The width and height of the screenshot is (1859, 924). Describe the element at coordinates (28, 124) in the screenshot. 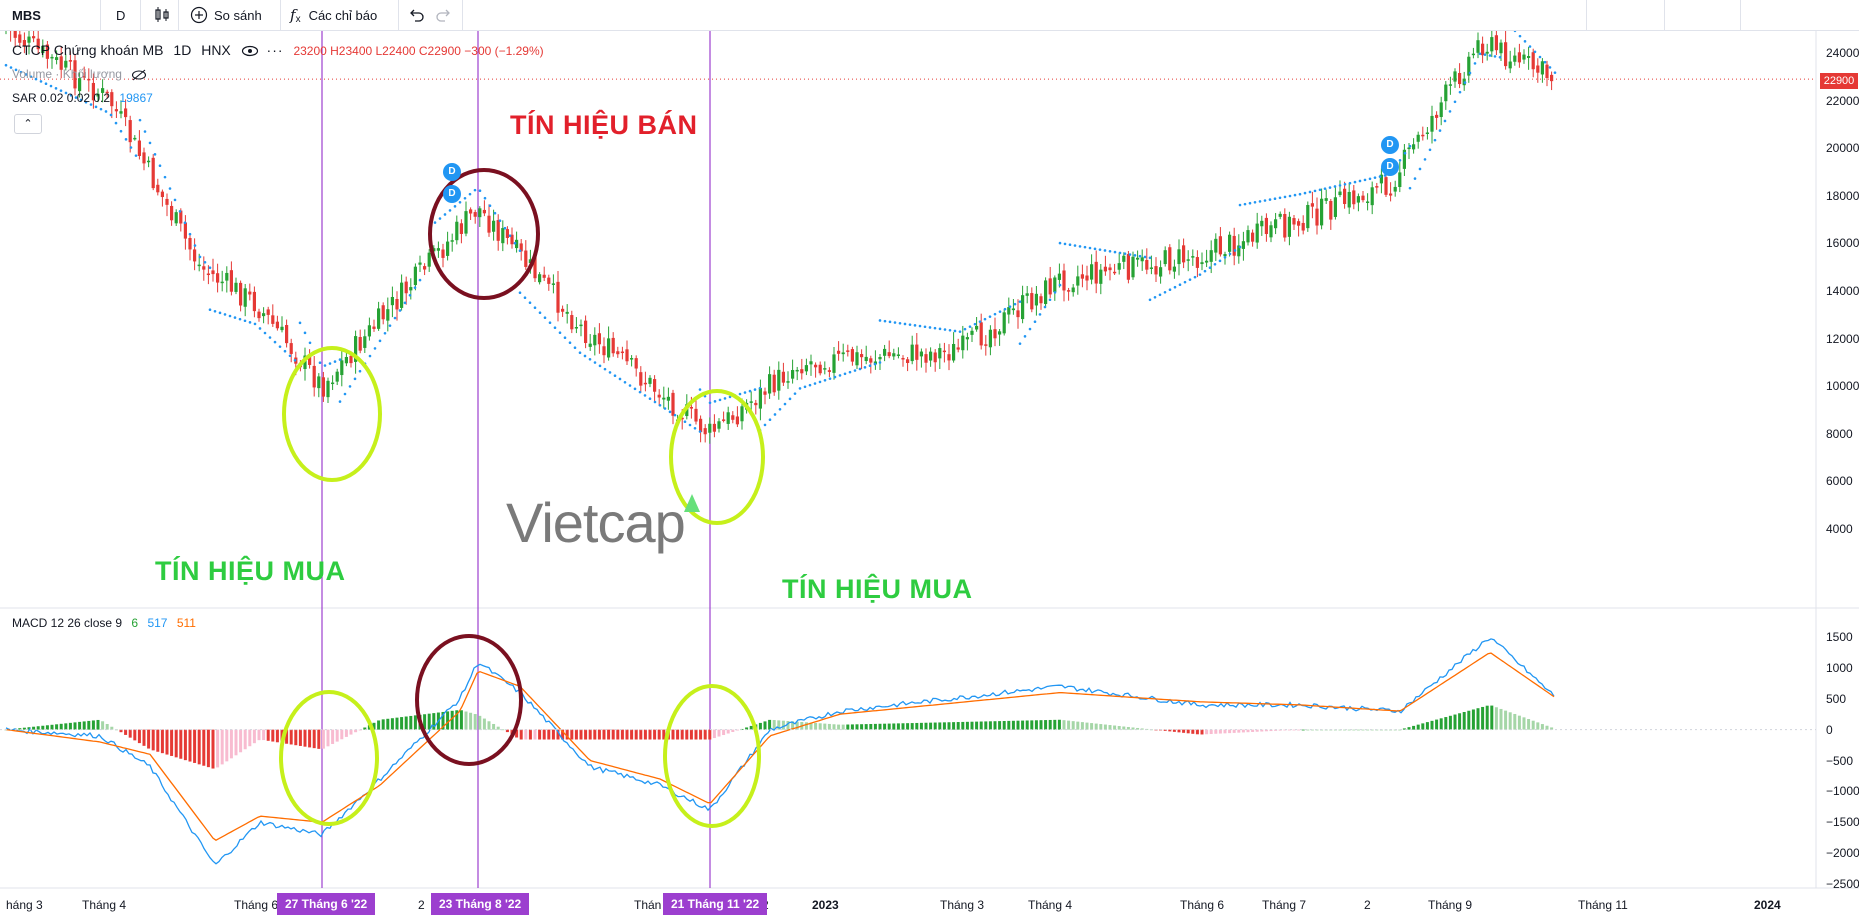

I see `collapse-legend-button: ⌃` at that location.